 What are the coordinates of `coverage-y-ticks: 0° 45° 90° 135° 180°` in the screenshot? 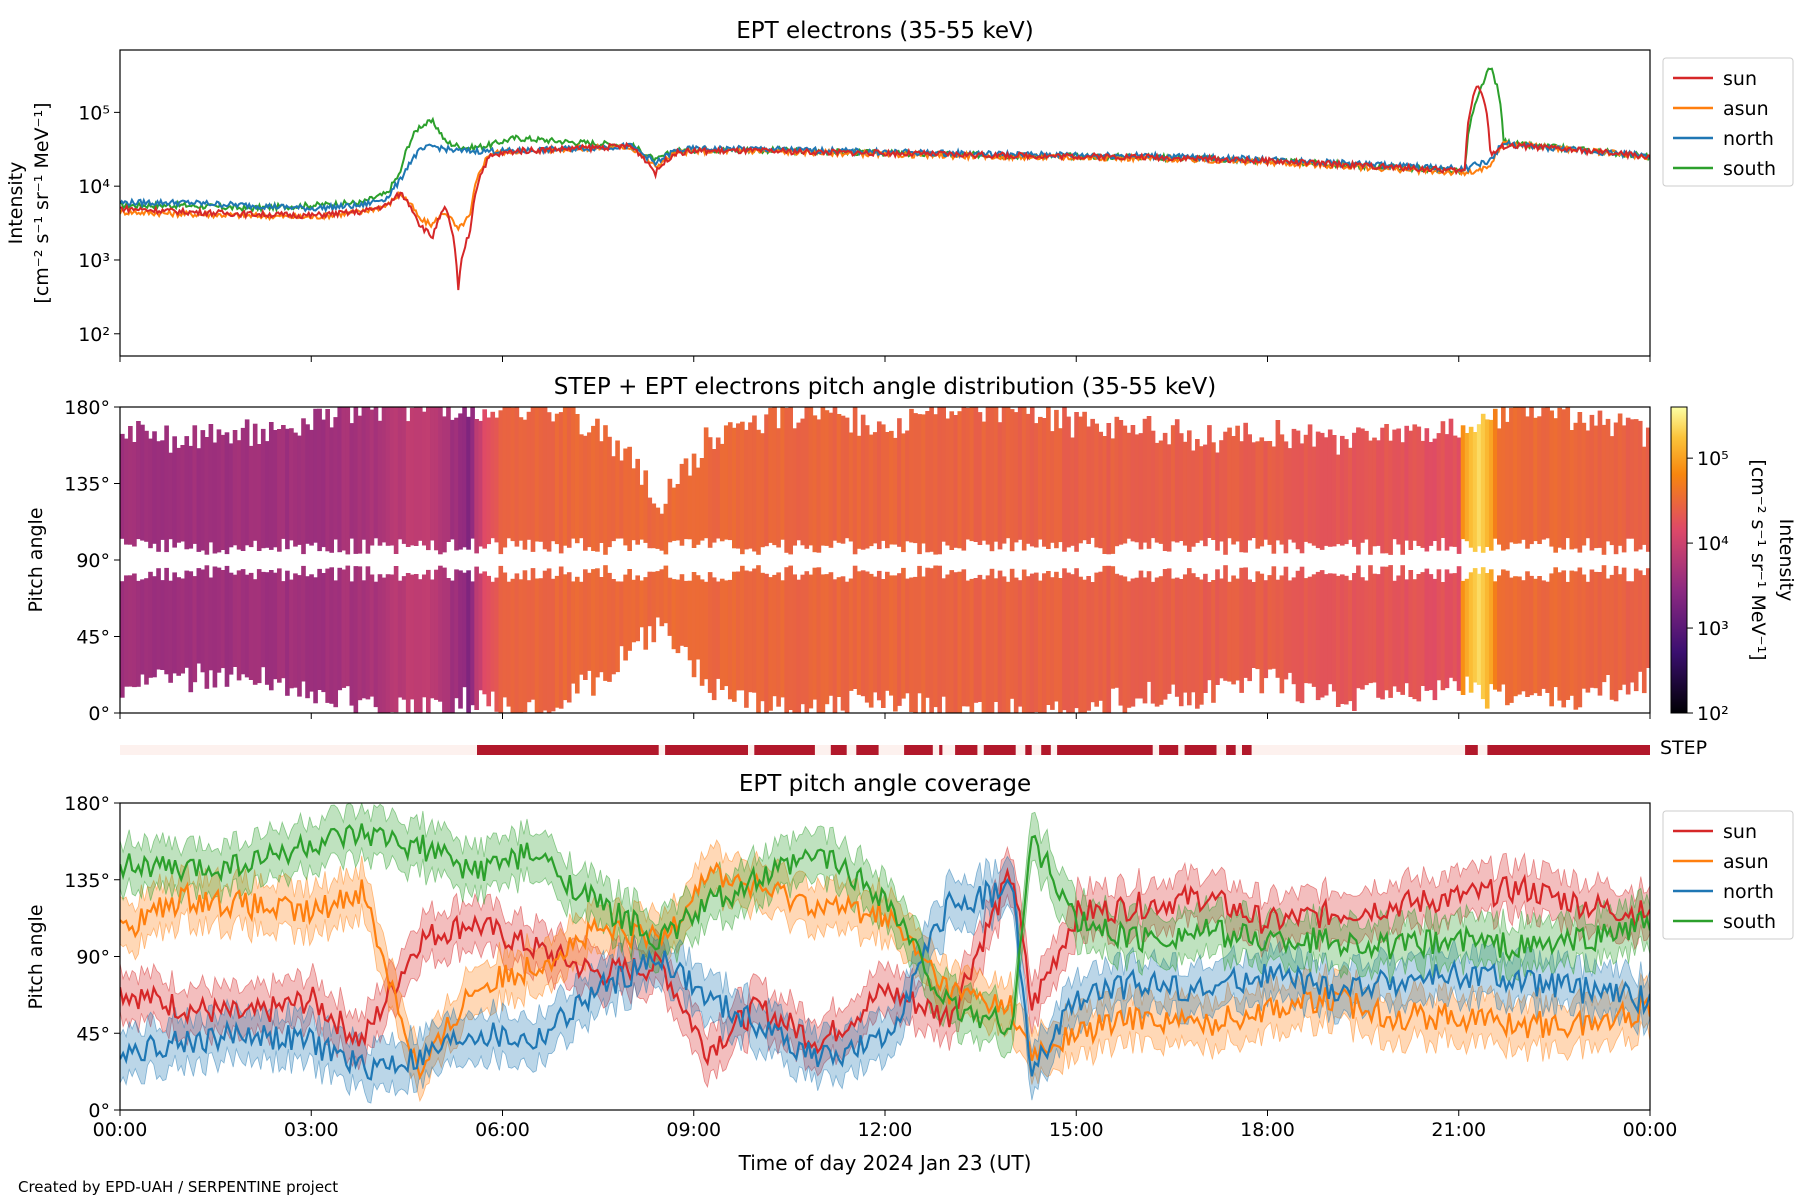 It's located at (92, 957).